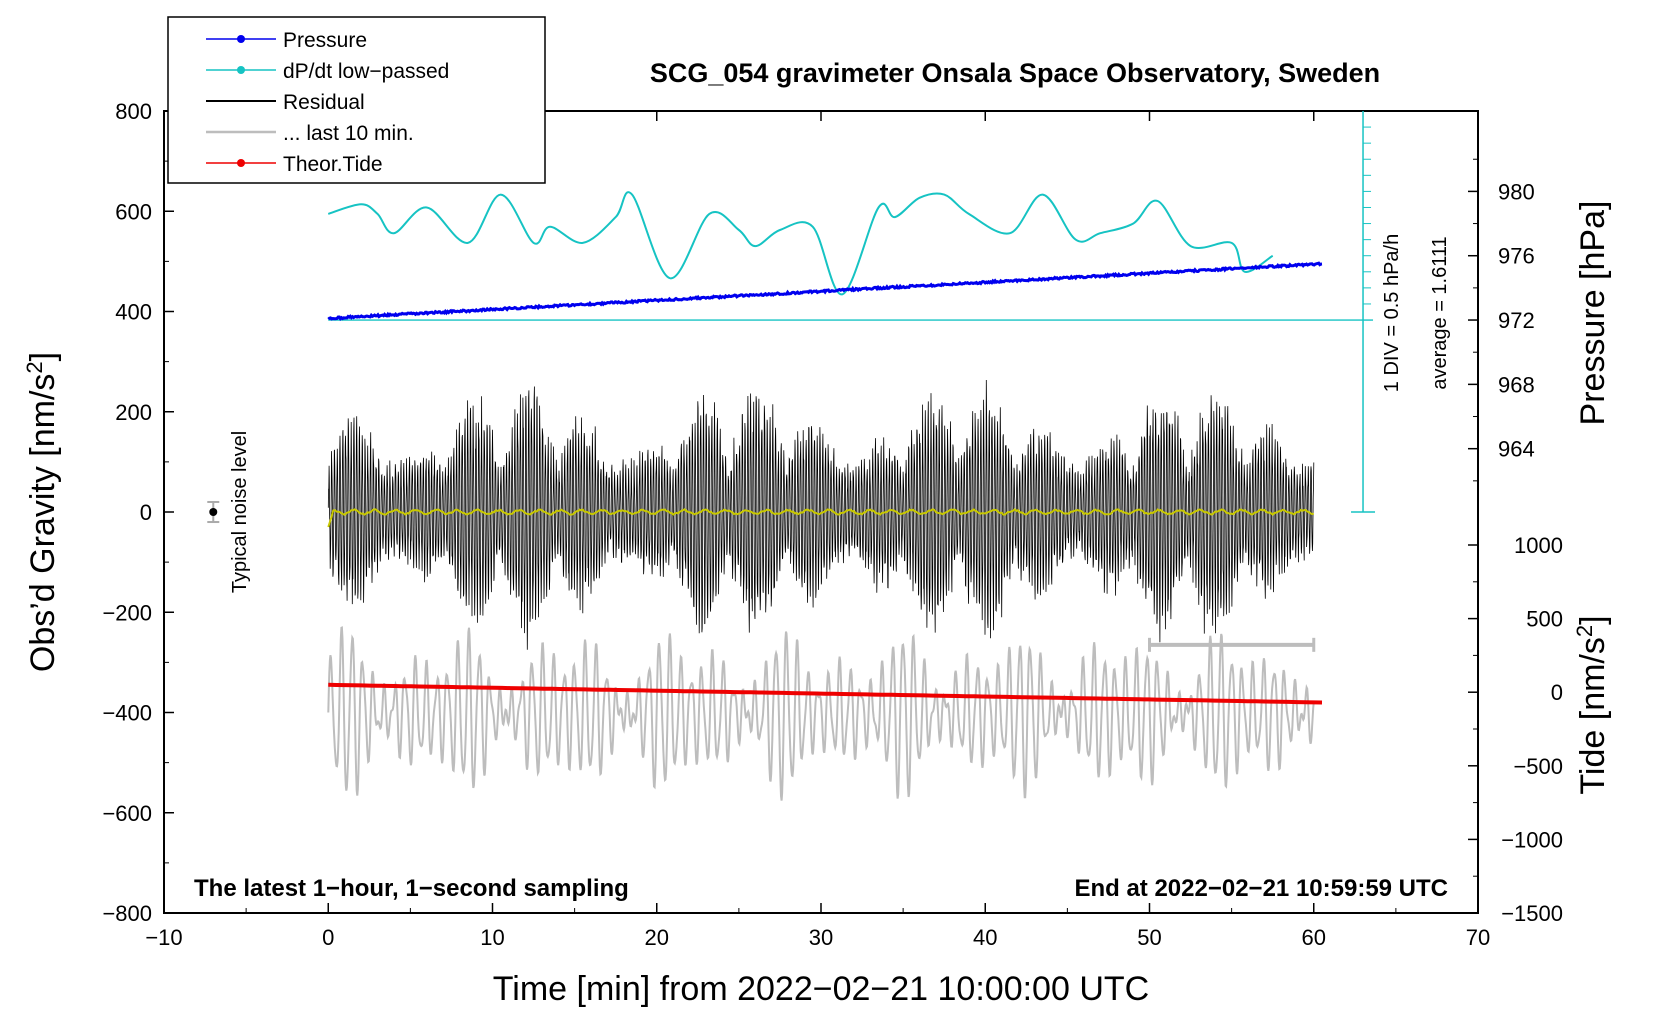  Describe the element at coordinates (133, 312) in the screenshot. I see `y-left-tick-label: 400` at that location.